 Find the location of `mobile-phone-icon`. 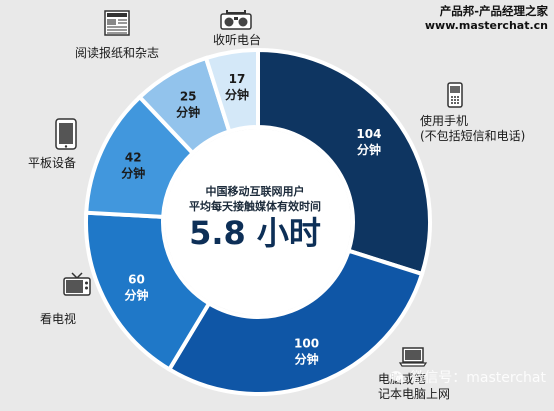

mobile-phone-icon is located at coordinates (455, 95).